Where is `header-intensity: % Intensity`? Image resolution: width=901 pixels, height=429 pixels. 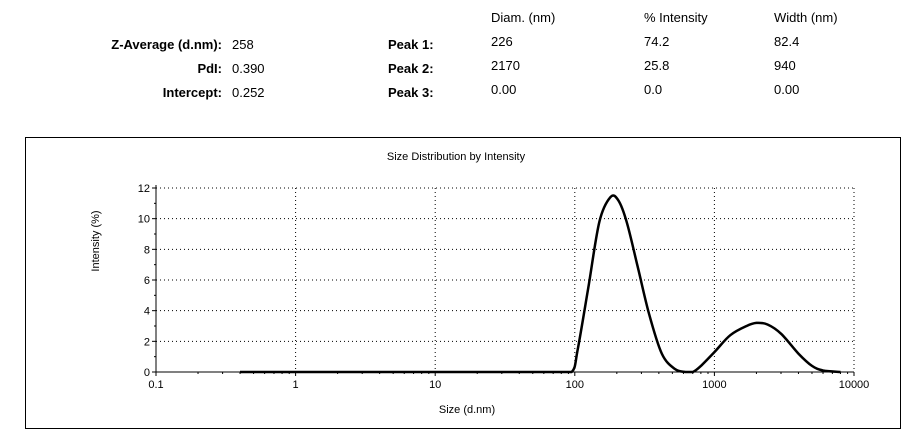 header-intensity: % Intensity is located at coordinates (676, 17).